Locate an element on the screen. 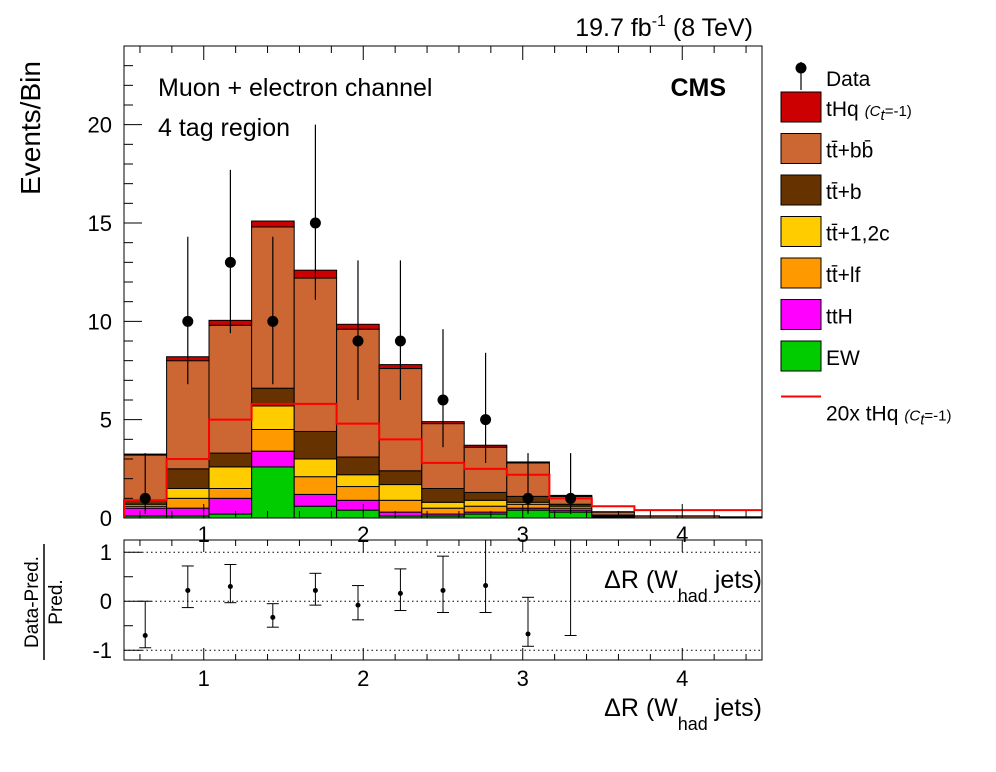  ratio-gridlines is located at coordinates (443, 601).